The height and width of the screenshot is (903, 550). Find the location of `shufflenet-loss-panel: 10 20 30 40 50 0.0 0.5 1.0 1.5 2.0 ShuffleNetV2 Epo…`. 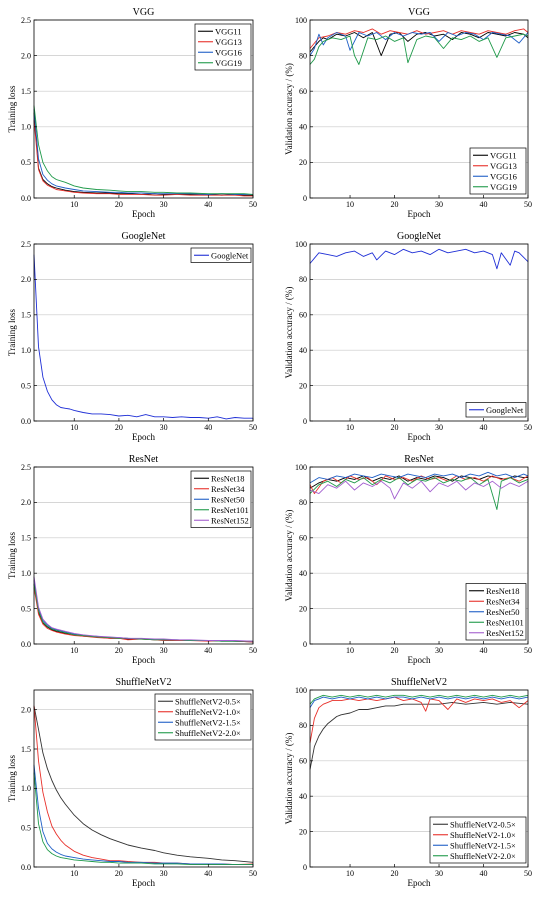

shufflenet-loss-panel: 10 20 30 40 50 0.0 0.5 1.0 1.5 2.0 ShuffleNetV2 Epo… is located at coordinates (132, 782).